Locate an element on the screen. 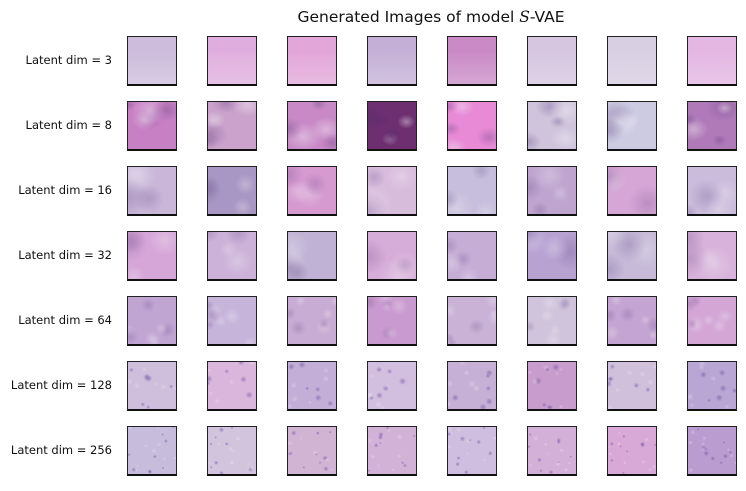 Image resolution: width=746 pixels, height=491 pixels. row-label-latent-dim-16: Latent dim = 16 is located at coordinates (65, 190).